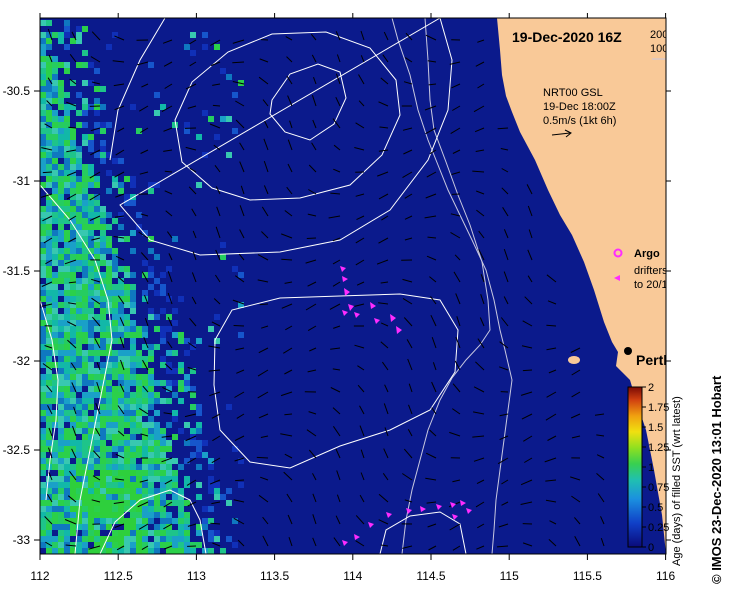  I want to click on y-tick-label: -32.5, so click(17, 450).